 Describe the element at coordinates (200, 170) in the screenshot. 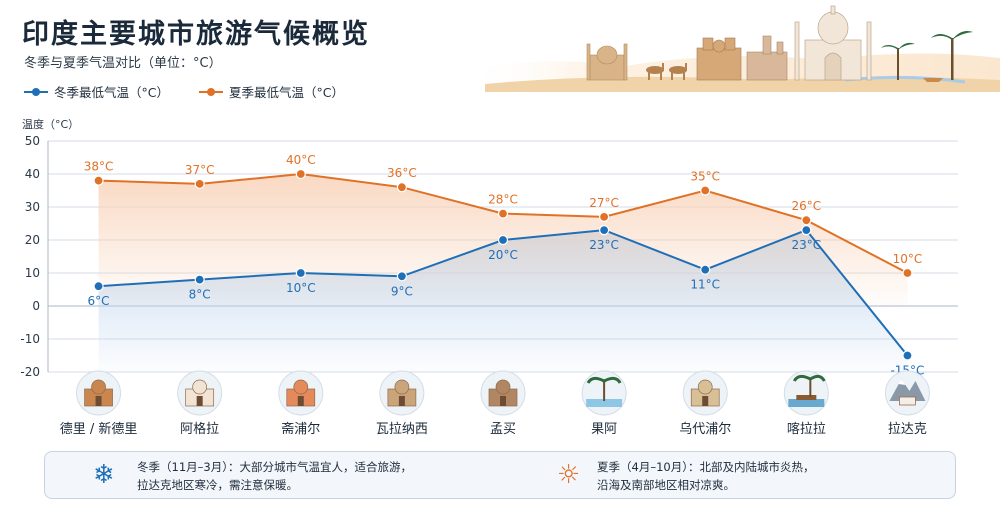

I see `data-label-summer: 37°C` at that location.